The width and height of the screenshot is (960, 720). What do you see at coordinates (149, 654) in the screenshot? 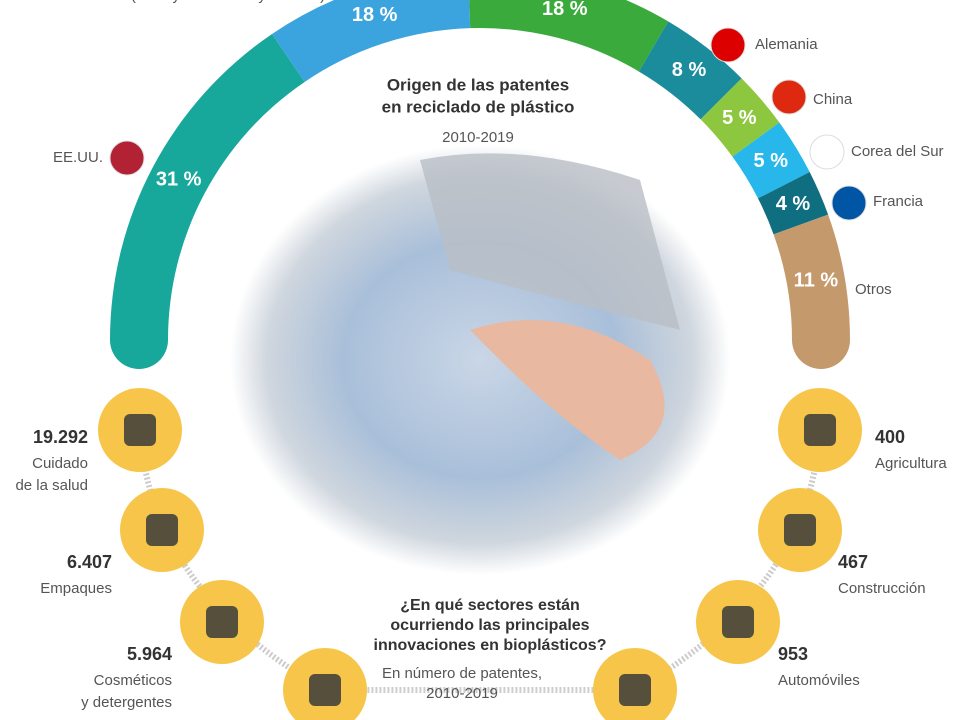
I see `sector-value: 5.964` at bounding box center [149, 654].